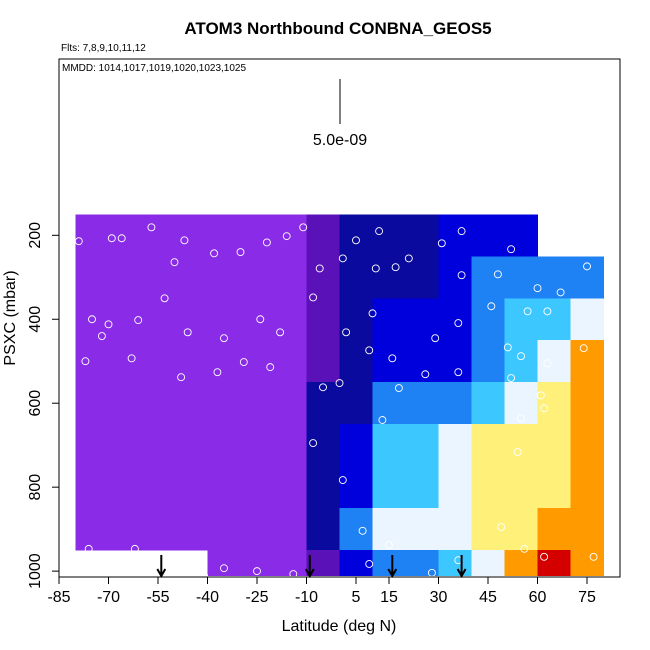  Describe the element at coordinates (339, 626) in the screenshot. I see `x-axis-label: Latitude (deg N)` at that location.